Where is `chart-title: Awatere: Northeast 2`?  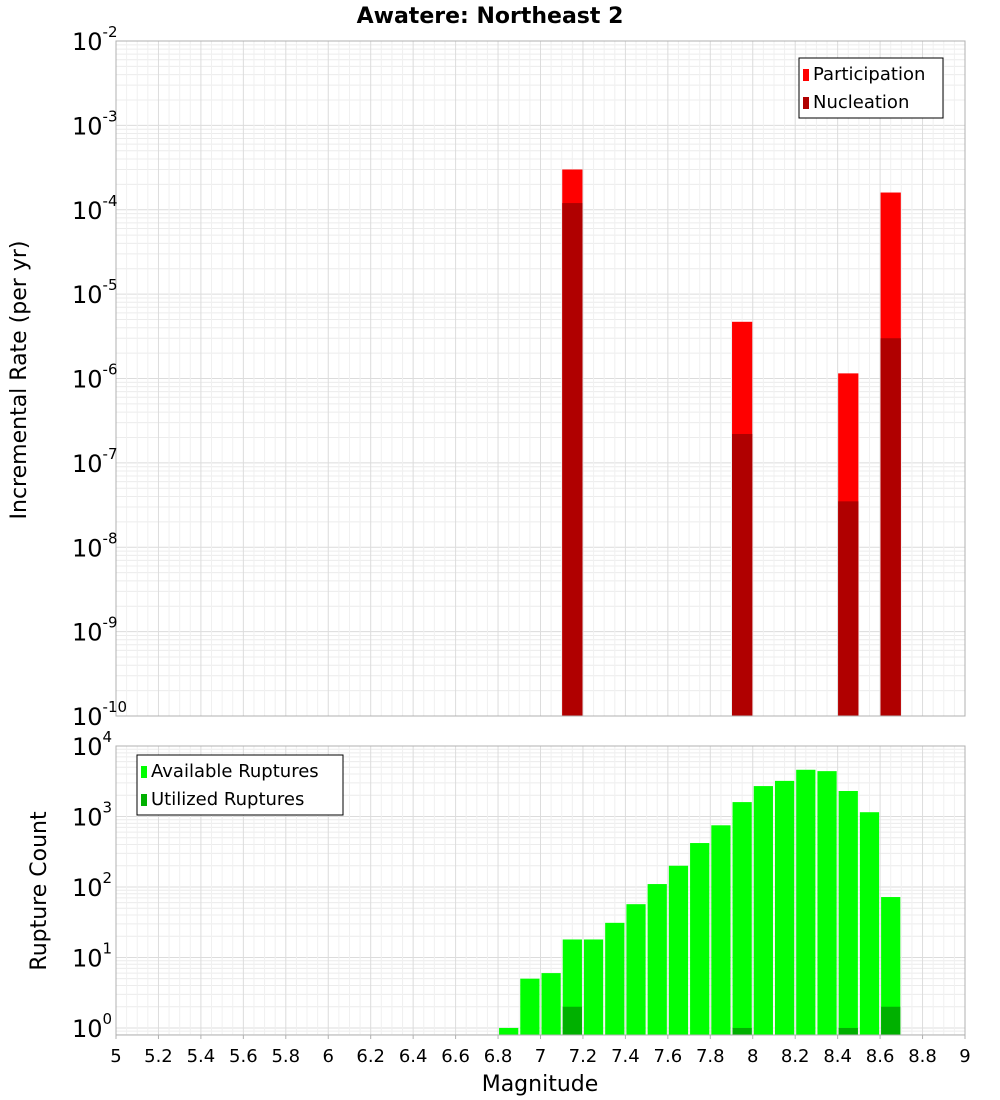
chart-title: Awatere: Northeast 2 is located at coordinates (490, 16).